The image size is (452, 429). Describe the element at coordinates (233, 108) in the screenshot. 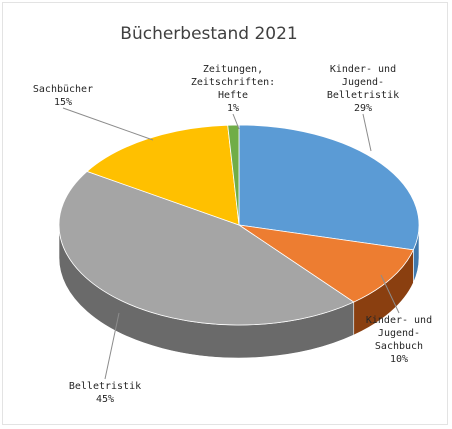

I see `data-label-line: 1%` at that location.